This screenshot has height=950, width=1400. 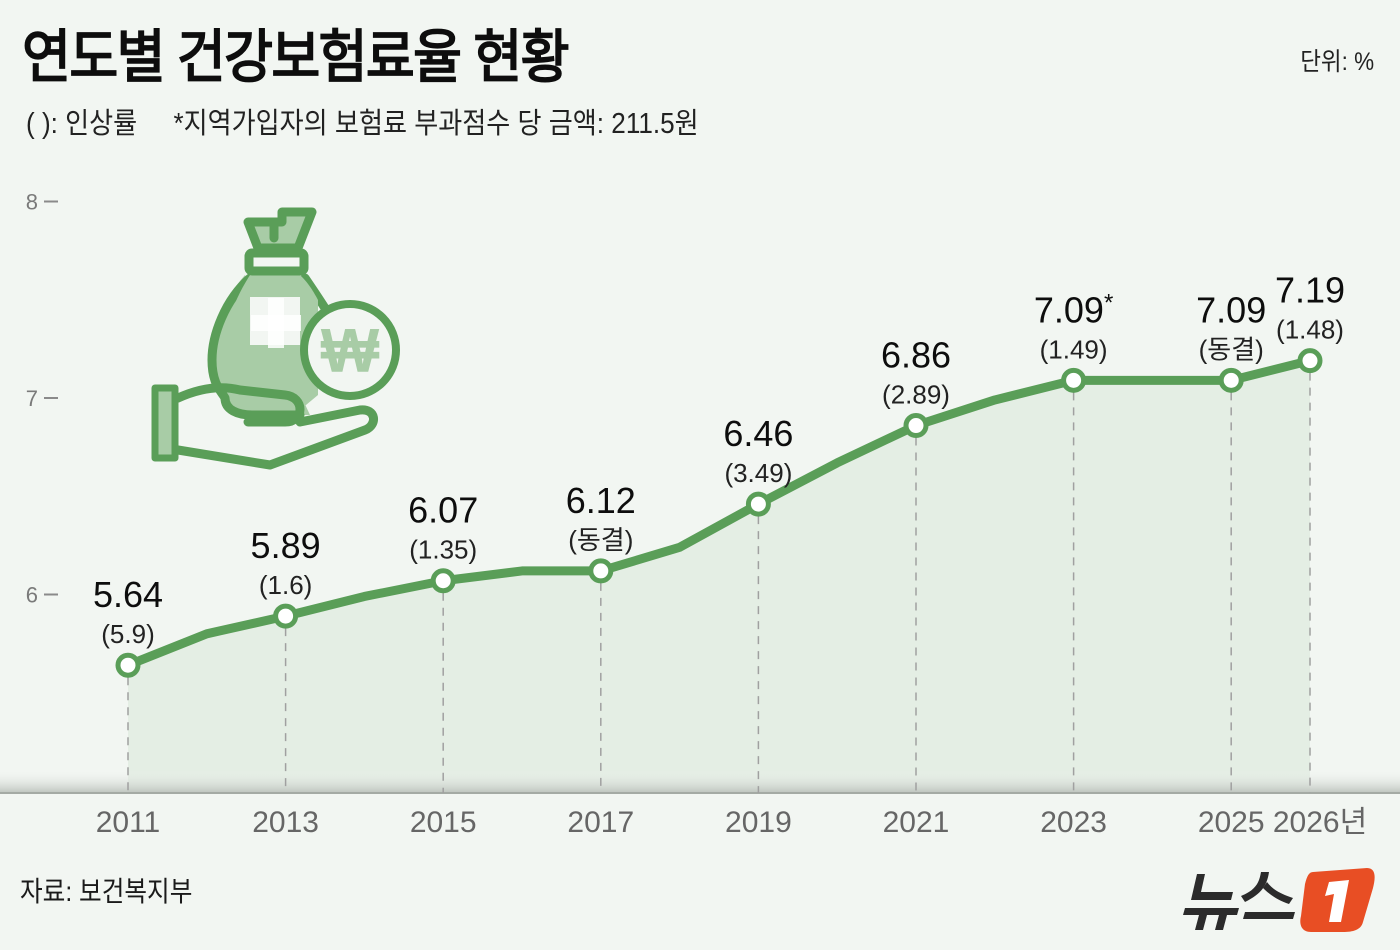 What do you see at coordinates (32, 398) in the screenshot?
I see `y-tick-label: 7` at bounding box center [32, 398].